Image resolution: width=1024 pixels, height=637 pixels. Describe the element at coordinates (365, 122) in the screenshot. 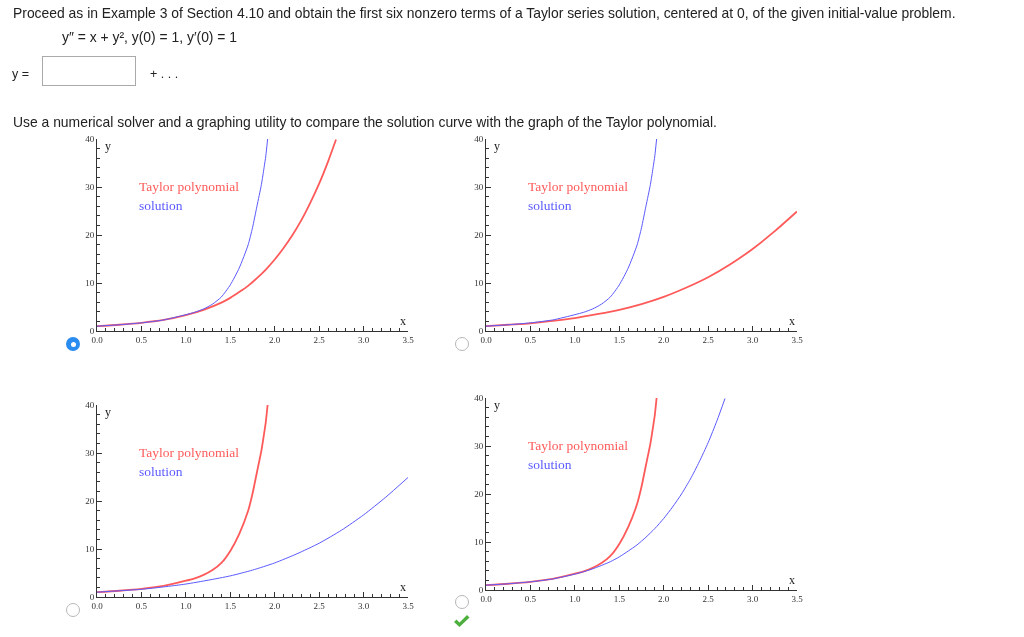

I see `text: Use a numerical solver and a graphing utility to compare the solution curve with the graph of the Taylor polynomial.` at that location.